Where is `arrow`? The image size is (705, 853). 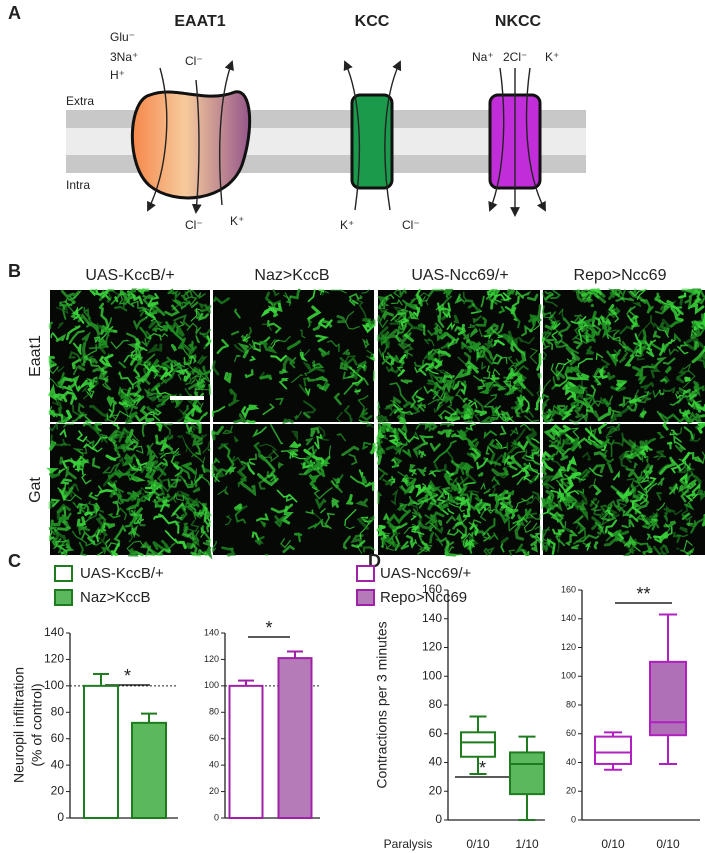 arrow is located at coordinates (196, 146).